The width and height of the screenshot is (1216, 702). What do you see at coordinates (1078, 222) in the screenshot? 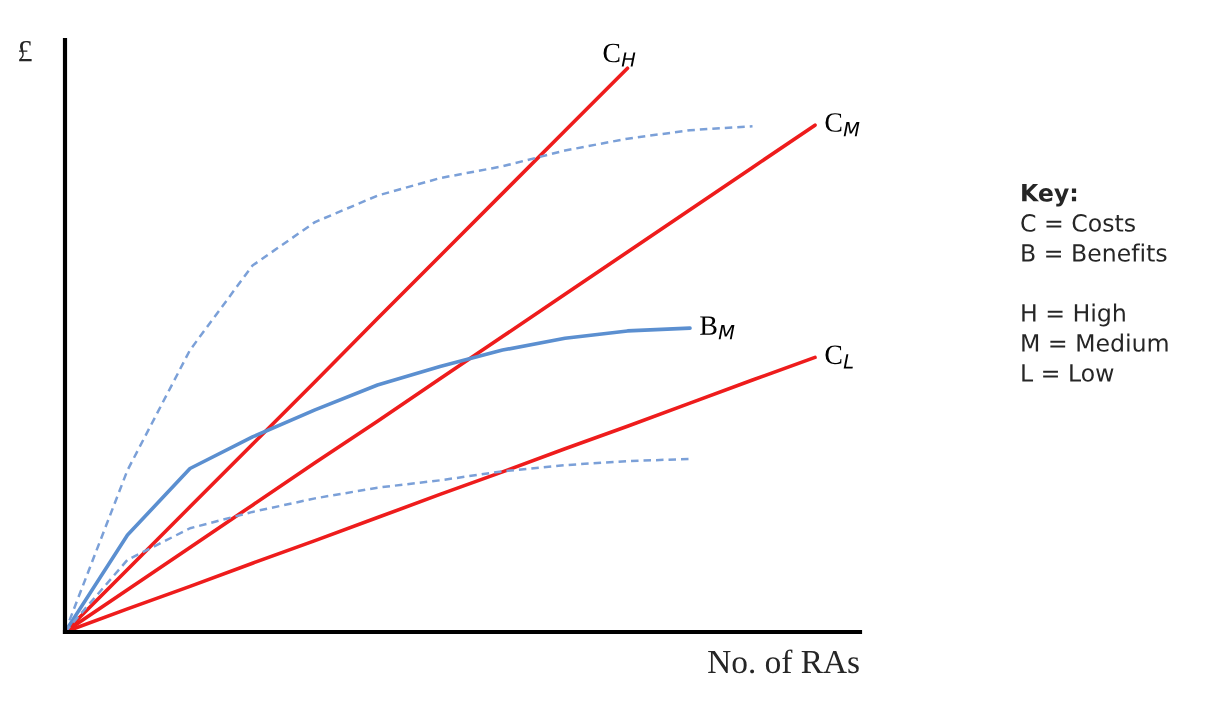
I see `text: C = Costs` at bounding box center [1078, 222].